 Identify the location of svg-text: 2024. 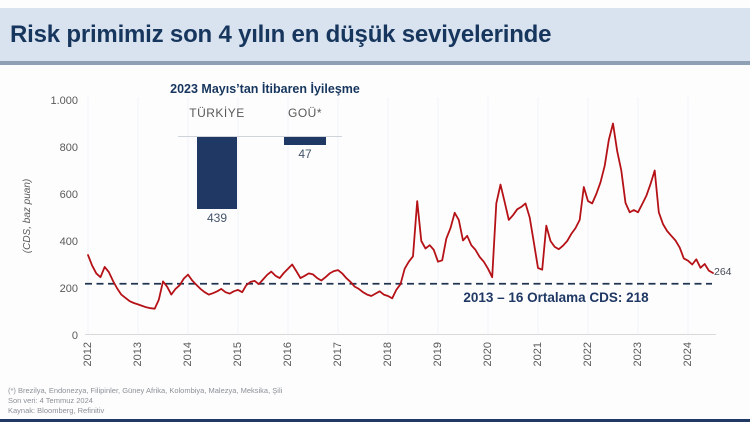
(688, 354).